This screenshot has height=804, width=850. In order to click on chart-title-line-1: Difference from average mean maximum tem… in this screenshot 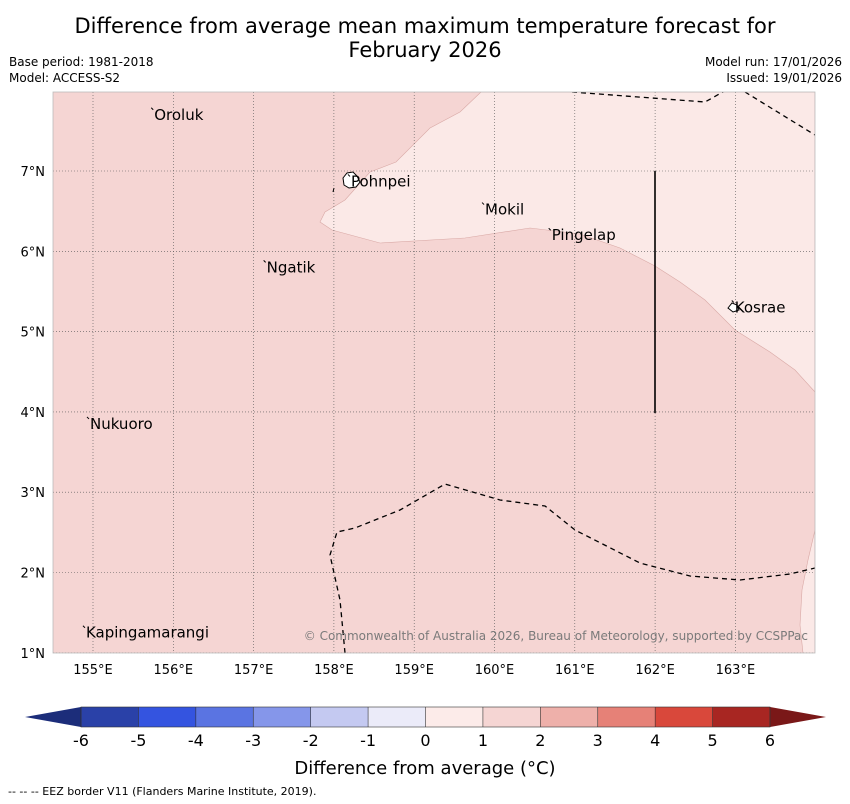, I will do `click(425, 26)`.